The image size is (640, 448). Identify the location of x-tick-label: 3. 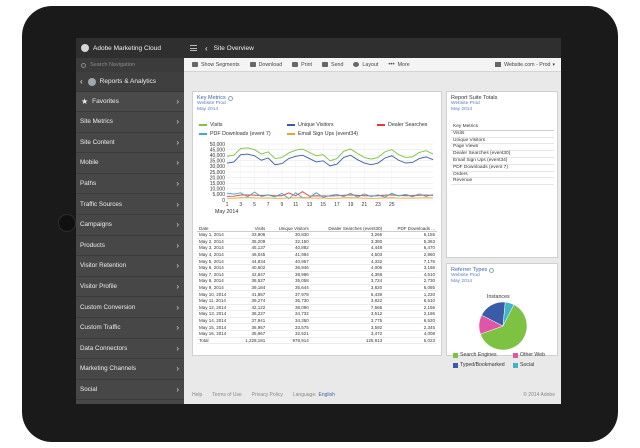
(240, 205).